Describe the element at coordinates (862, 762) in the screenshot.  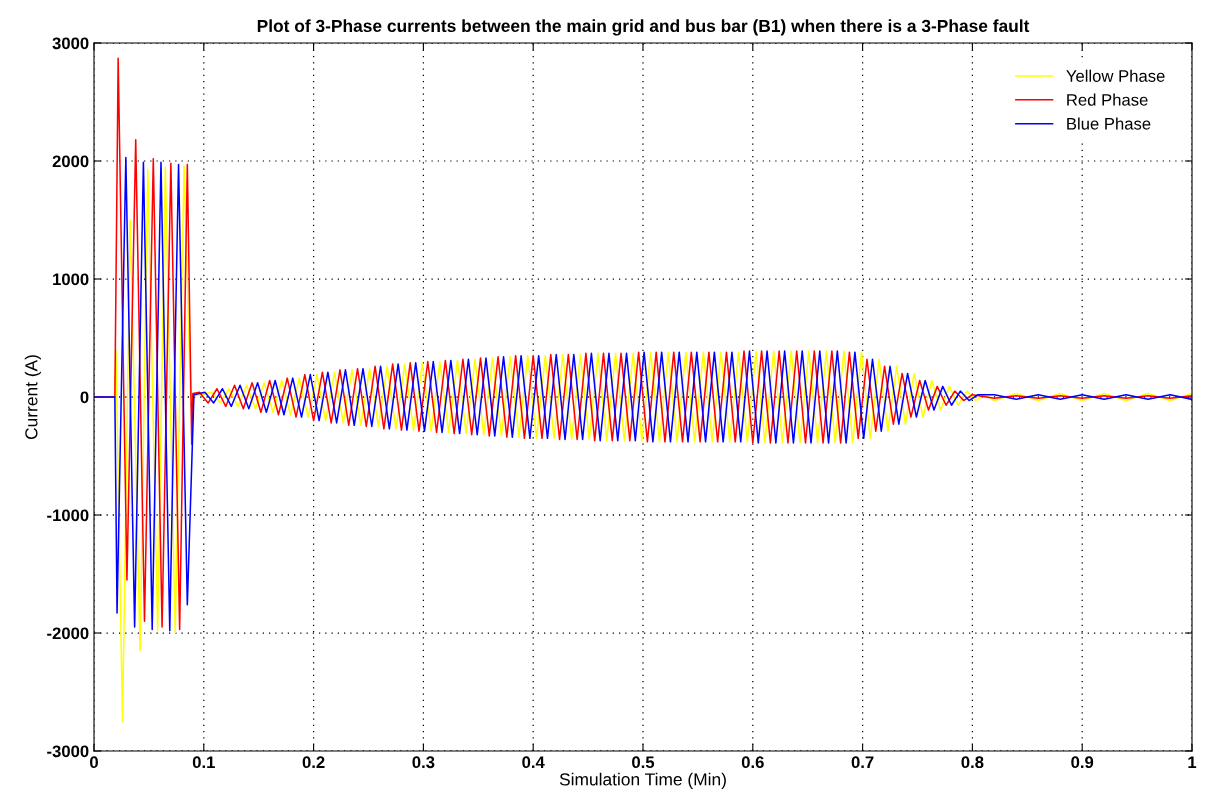
I see `x-tick-label: 0.7` at that location.